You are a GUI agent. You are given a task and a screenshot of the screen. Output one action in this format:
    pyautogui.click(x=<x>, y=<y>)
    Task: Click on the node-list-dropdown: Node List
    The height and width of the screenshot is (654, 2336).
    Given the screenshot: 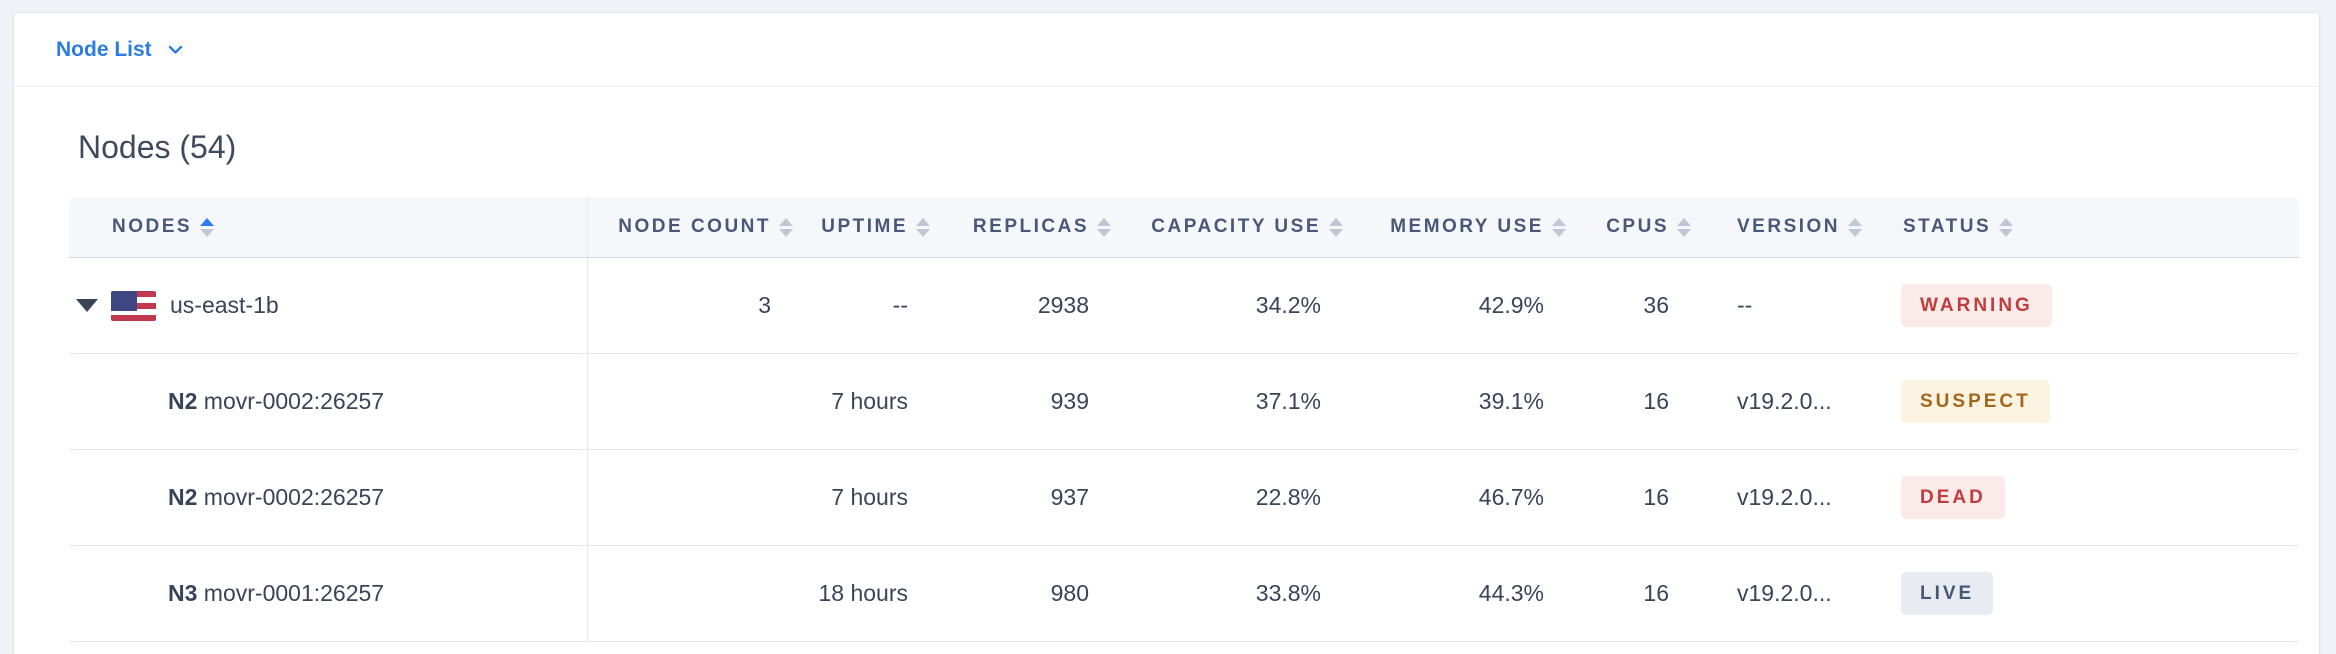 What is the action you would take?
    pyautogui.click(x=120, y=50)
    